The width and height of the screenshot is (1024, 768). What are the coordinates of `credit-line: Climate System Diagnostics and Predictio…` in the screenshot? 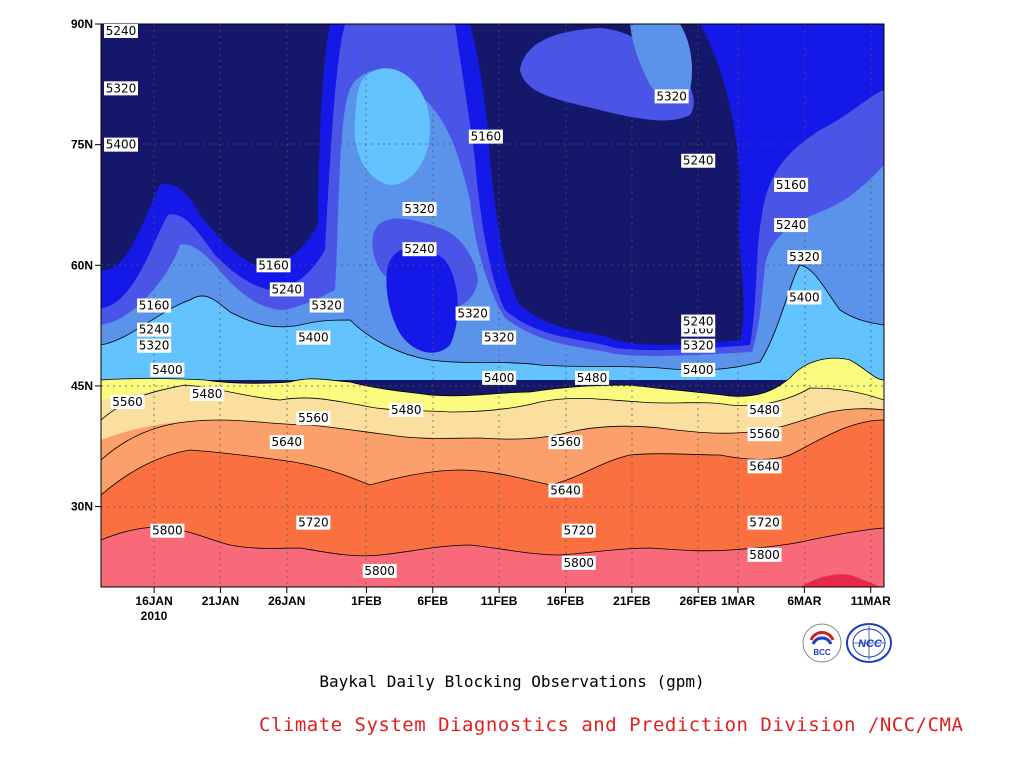 It's located at (611, 725).